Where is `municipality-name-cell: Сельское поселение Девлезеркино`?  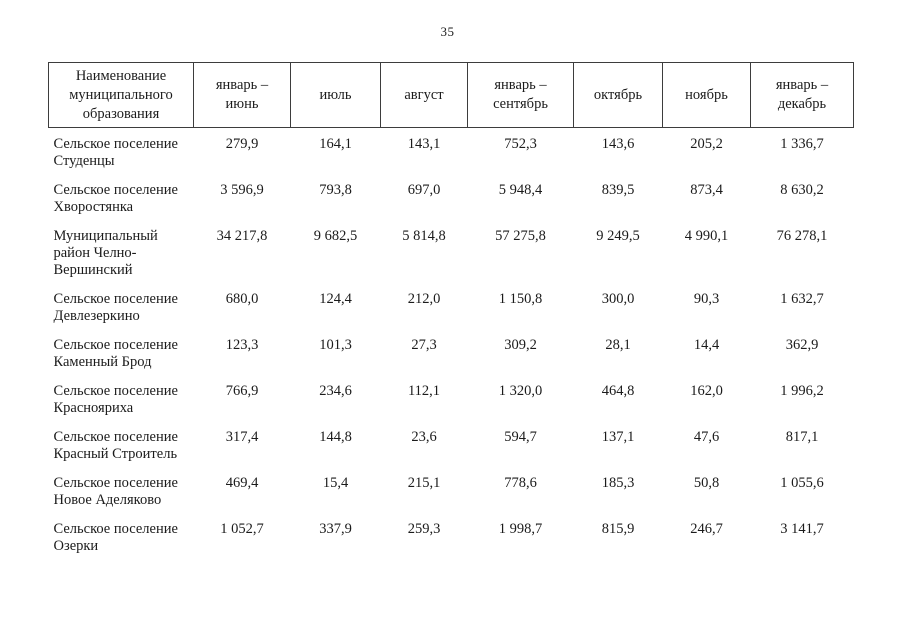 municipality-name-cell: Сельское поселение Девлезеркино is located at coordinates (115, 307).